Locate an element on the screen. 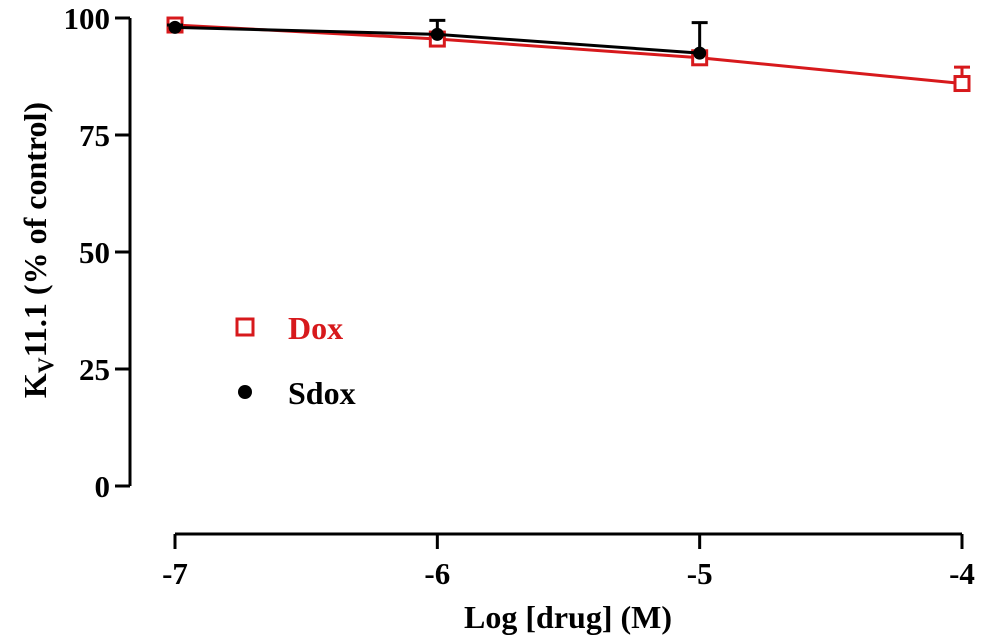  x-tick-label: -4 is located at coordinates (962, 573).